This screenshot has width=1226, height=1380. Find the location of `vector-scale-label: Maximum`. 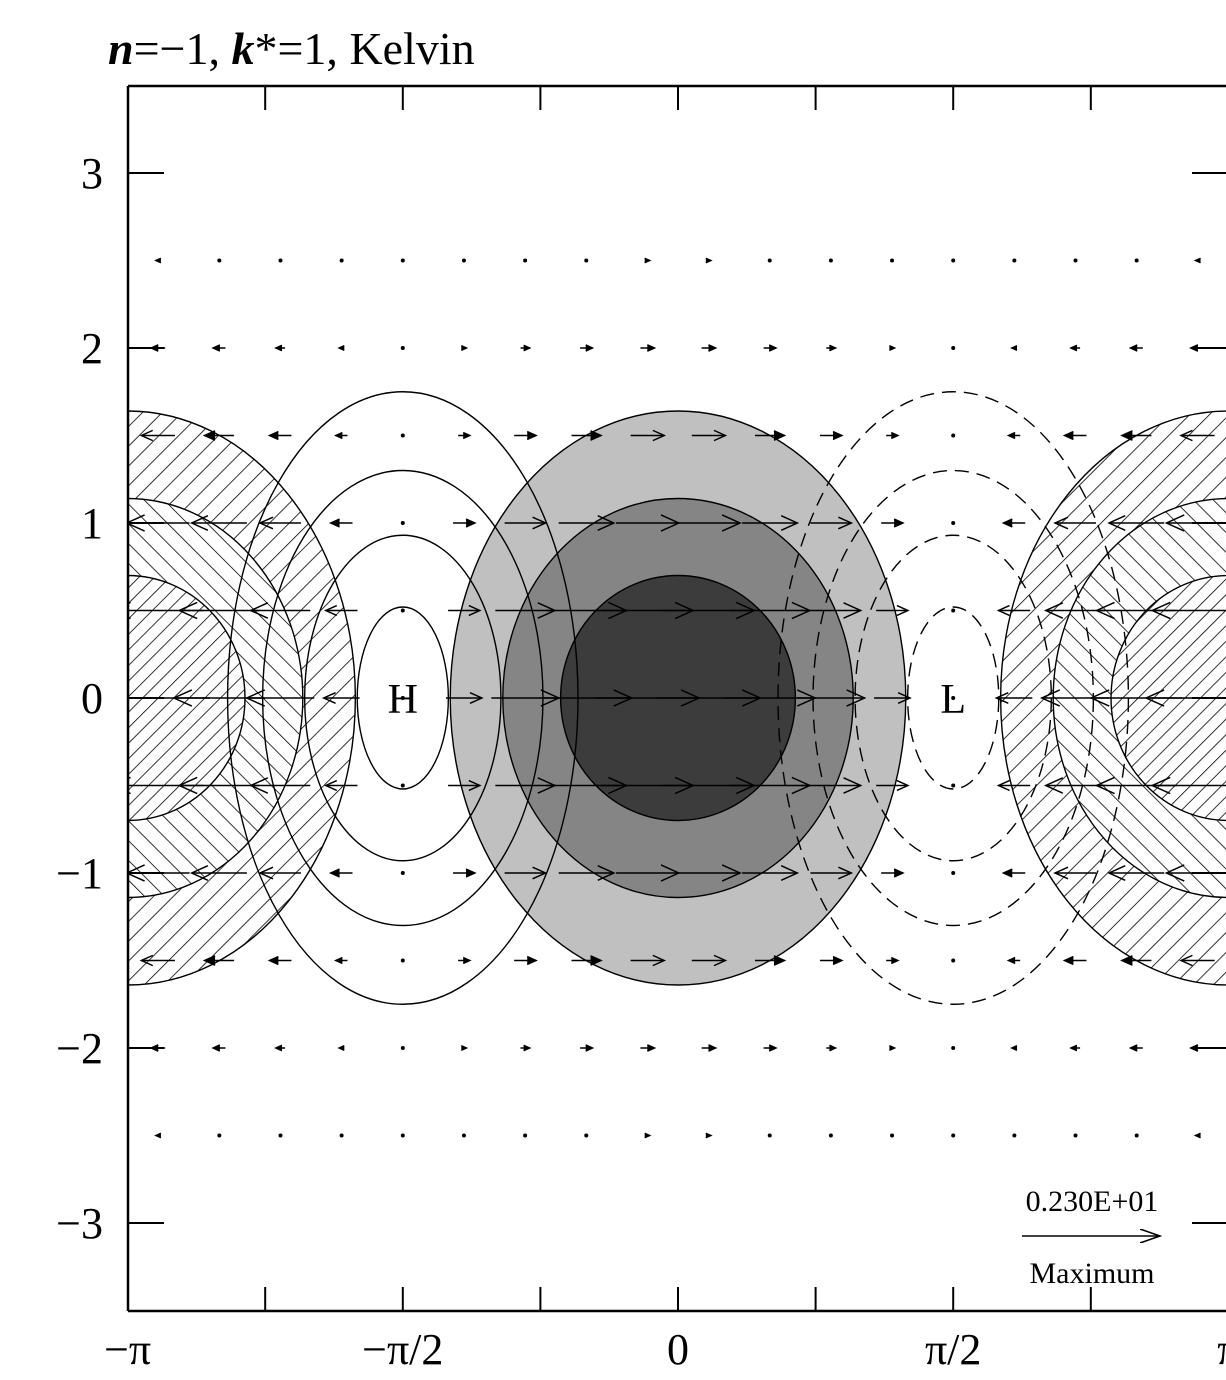

vector-scale-label: Maximum is located at coordinates (1092, 1273).